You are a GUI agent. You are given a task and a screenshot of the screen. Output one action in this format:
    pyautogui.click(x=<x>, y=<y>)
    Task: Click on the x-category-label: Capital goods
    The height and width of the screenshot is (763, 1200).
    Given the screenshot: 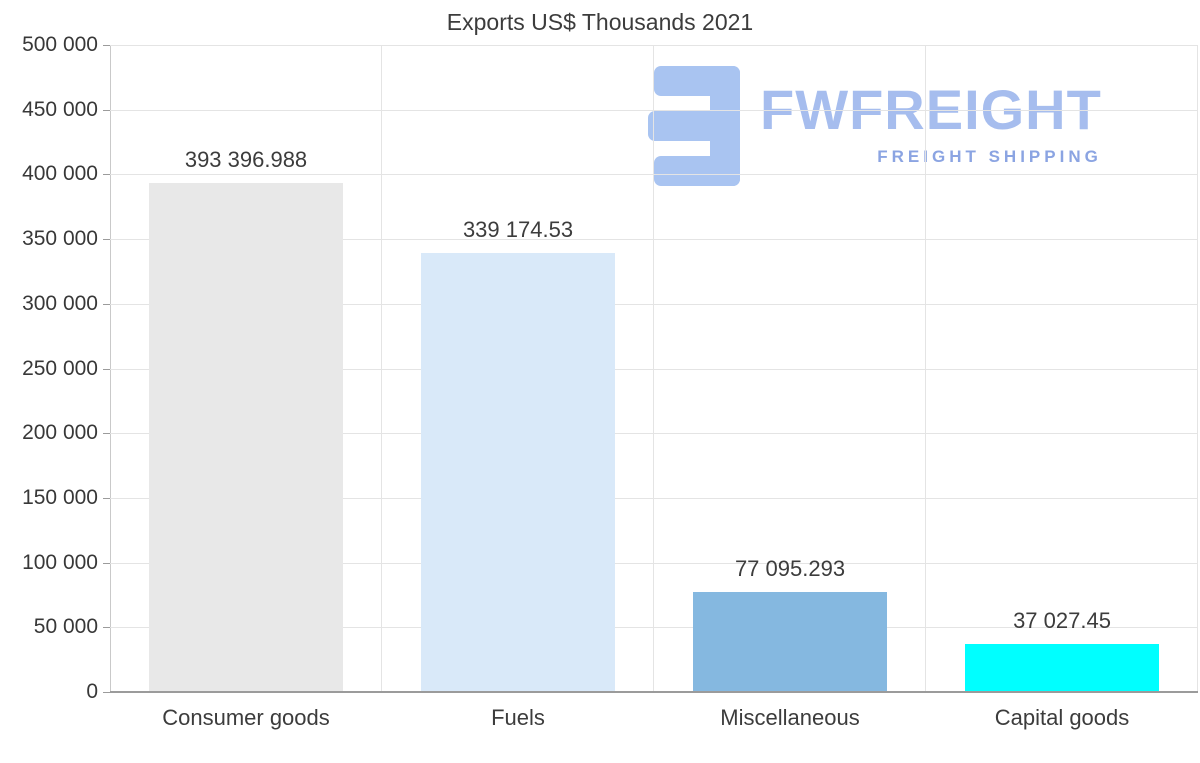 What is the action you would take?
    pyautogui.click(x=1062, y=717)
    